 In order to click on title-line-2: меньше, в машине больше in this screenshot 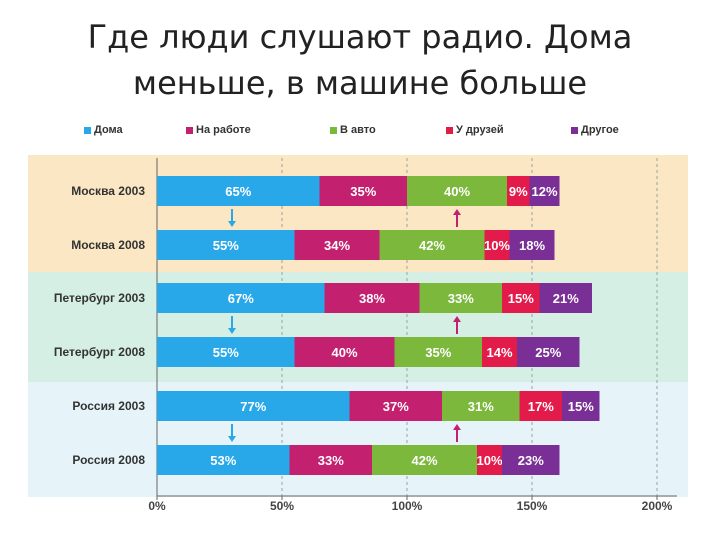, I will do `click(360, 83)`.